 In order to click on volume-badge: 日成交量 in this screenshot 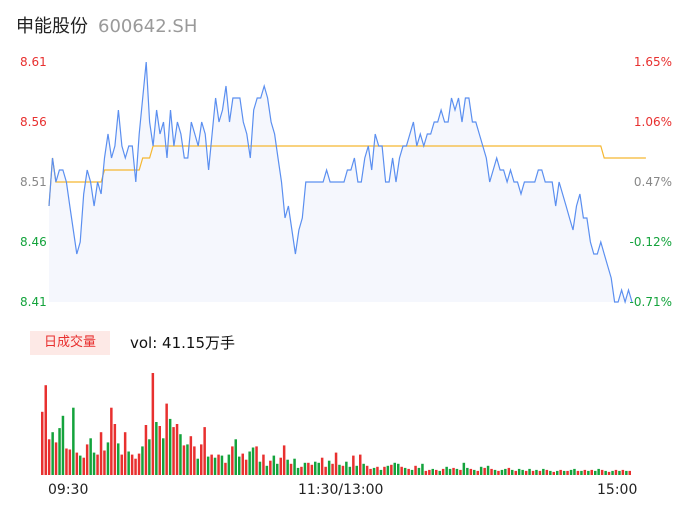, I will do `click(70, 343)`.